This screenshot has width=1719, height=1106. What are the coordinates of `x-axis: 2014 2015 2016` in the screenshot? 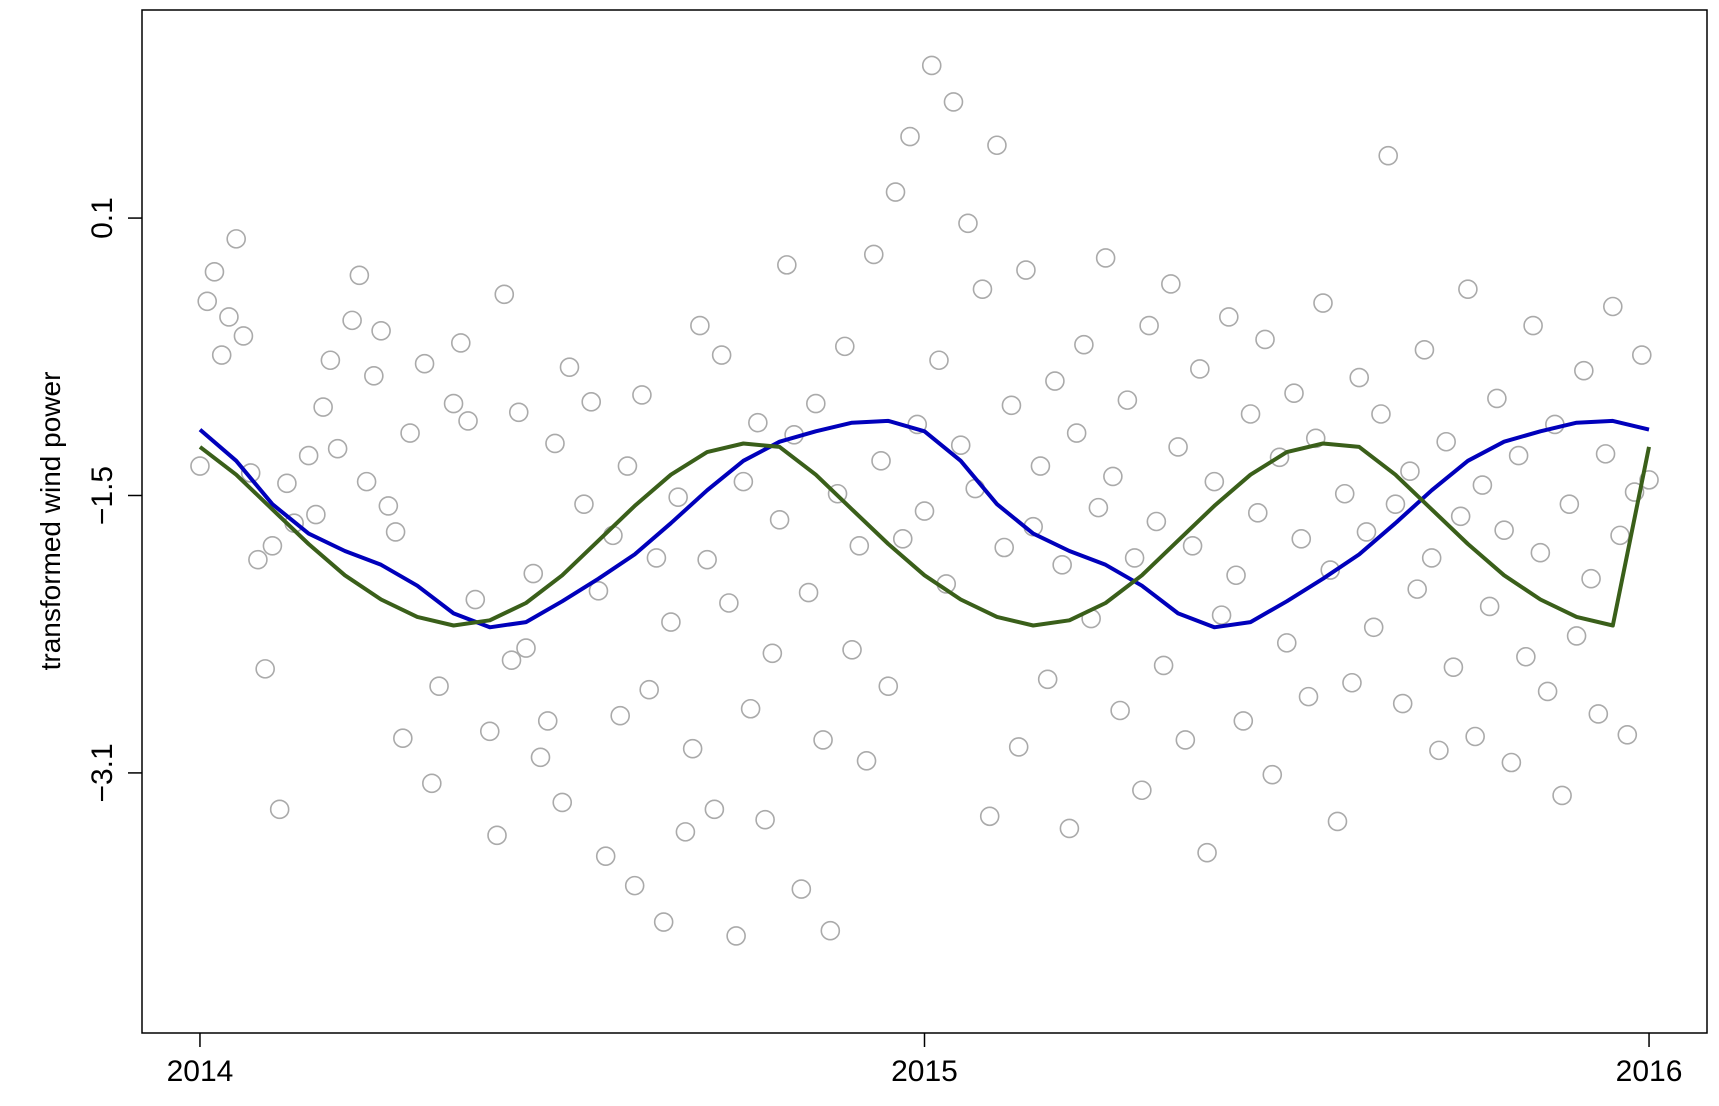 It's located at (924, 1060).